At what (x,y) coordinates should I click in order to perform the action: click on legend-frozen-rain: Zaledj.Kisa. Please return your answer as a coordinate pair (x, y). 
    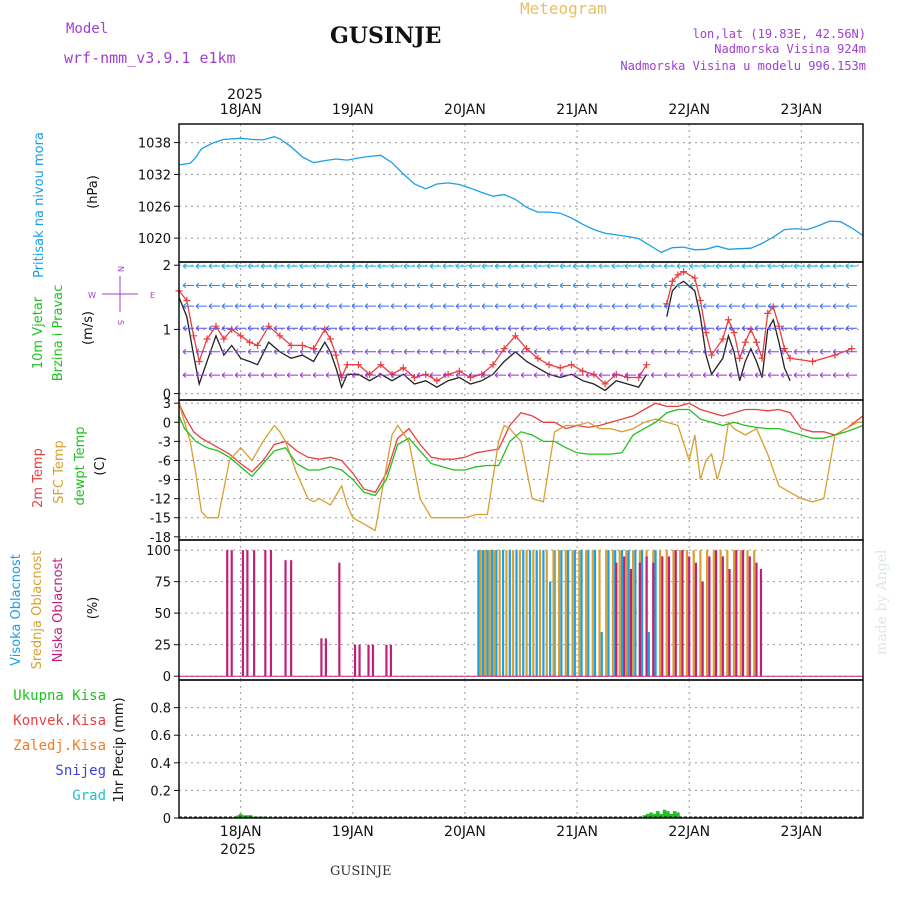
    Looking at the image, I should click on (59, 746).